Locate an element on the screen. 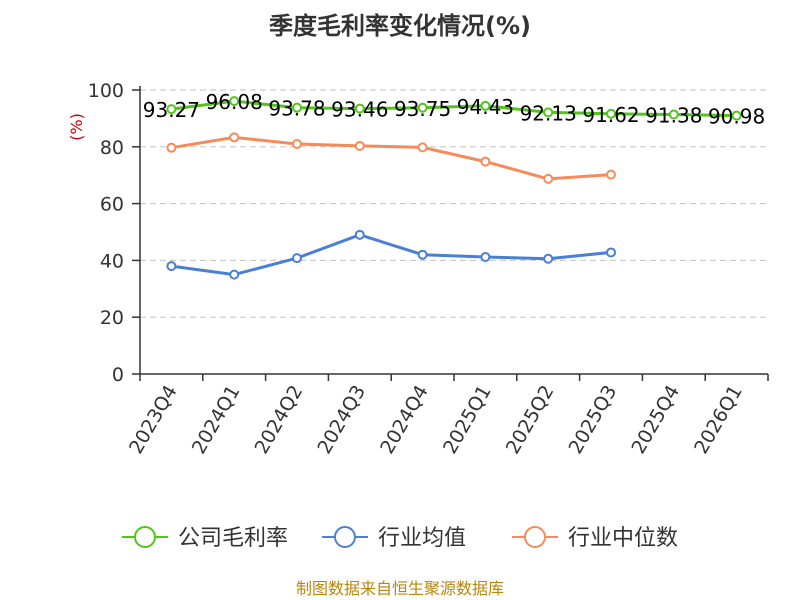 This screenshot has height=600, width=800. x-tick-label: 2024Q1 is located at coordinates (216, 420).